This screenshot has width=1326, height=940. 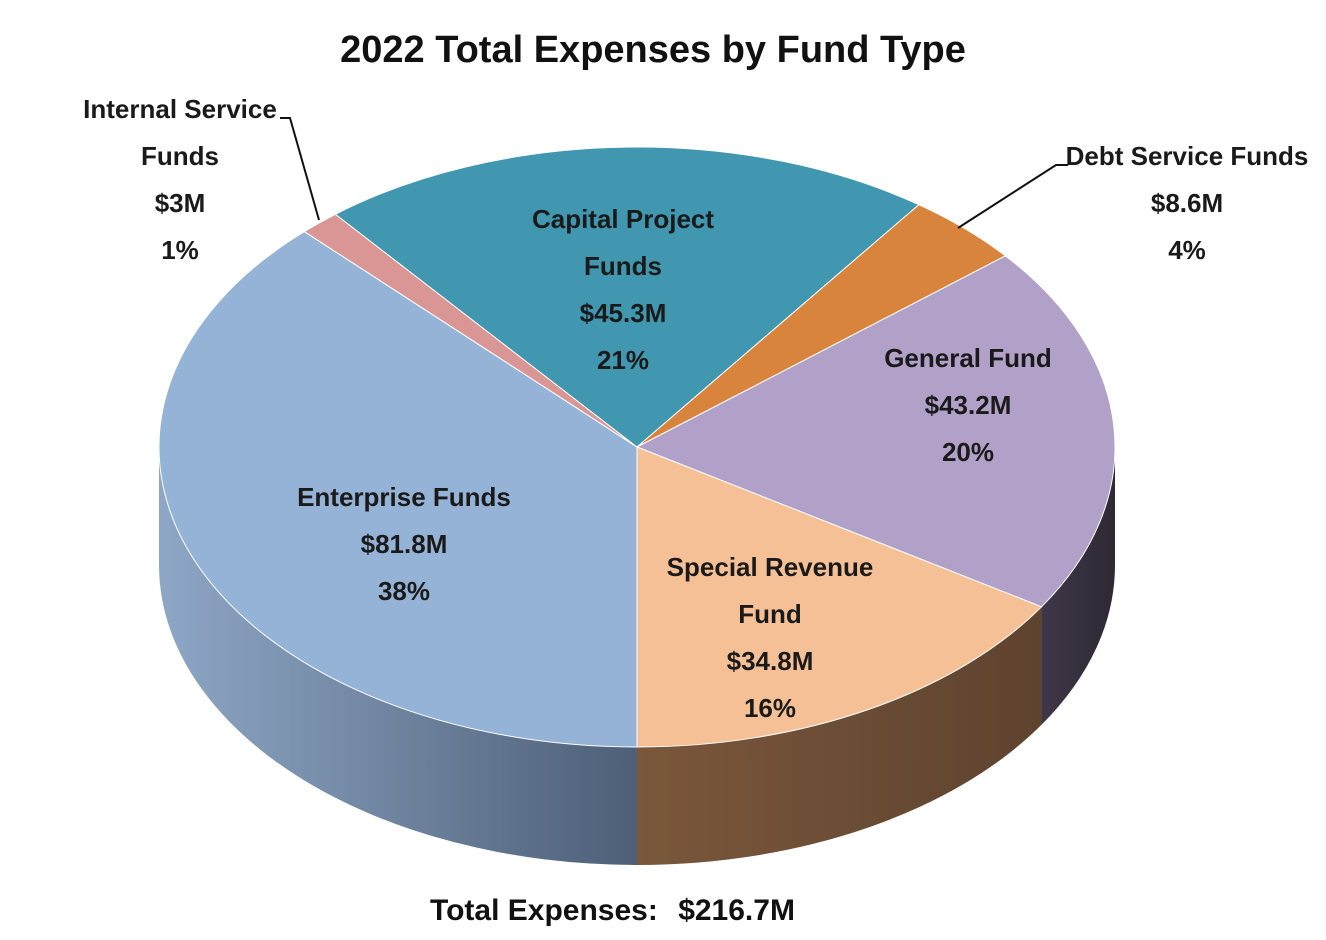 I want to click on total-expenses-caption: Total Expenses:, so click(x=544, y=910).